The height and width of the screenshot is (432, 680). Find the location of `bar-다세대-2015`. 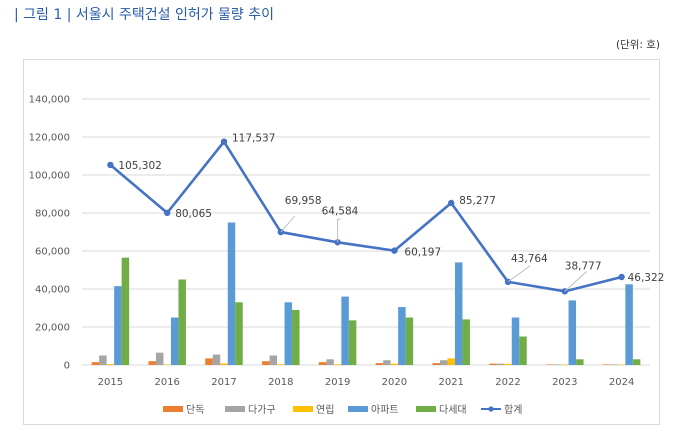

bar-다세대-2015 is located at coordinates (125, 311).